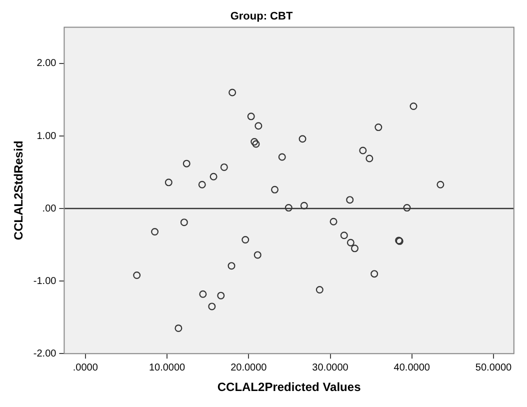 The image size is (527, 407). What do you see at coordinates (167, 368) in the screenshot?
I see `x-tick-label: 10.0000` at bounding box center [167, 368].